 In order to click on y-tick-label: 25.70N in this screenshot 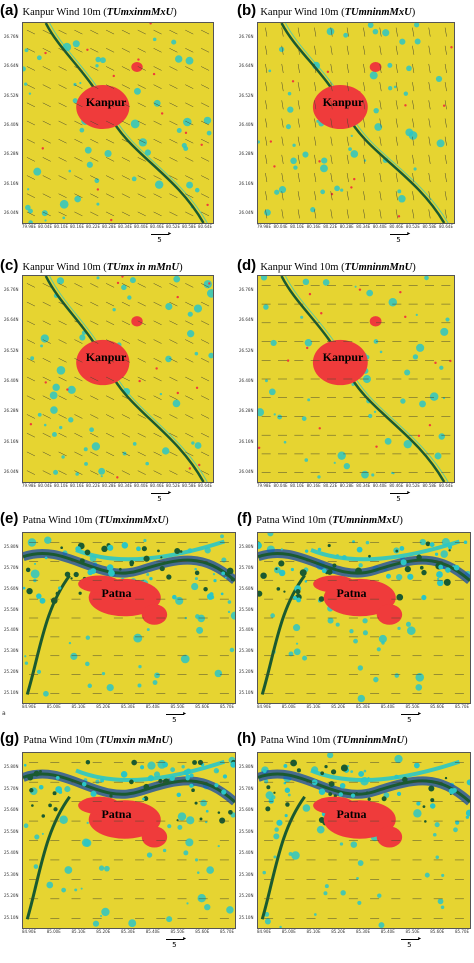, I will do `click(246, 567)`.